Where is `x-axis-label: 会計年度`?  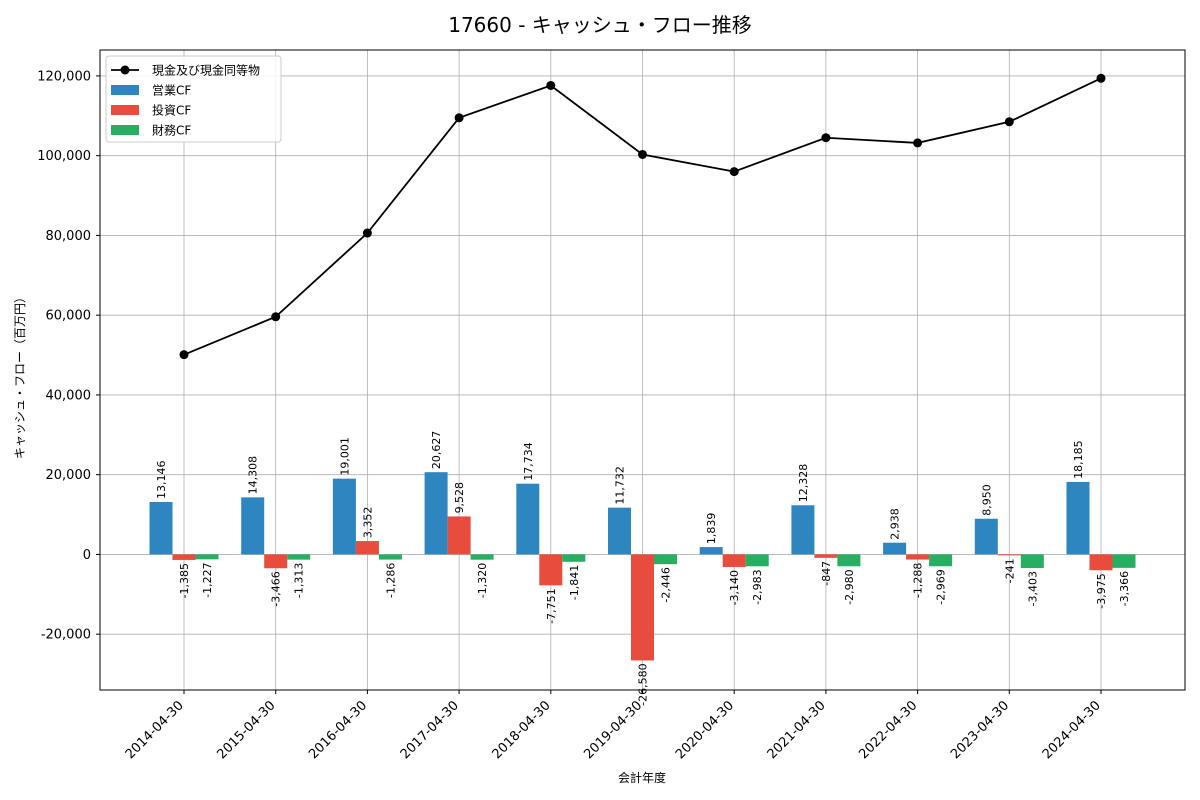 x-axis-label: 会計年度 is located at coordinates (642, 777).